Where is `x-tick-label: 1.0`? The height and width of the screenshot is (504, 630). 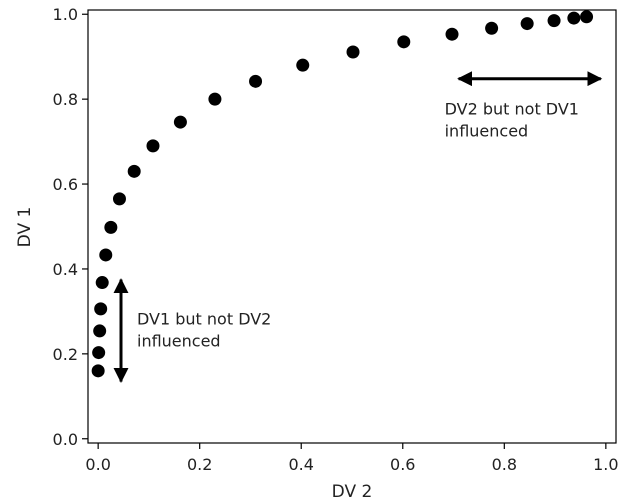 x-tick-label: 1.0 is located at coordinates (605, 464).